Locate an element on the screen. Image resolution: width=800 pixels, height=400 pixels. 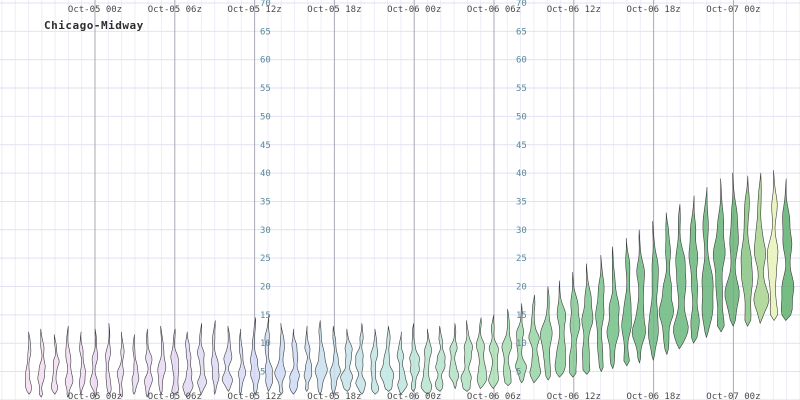
y-tick-label: 65 is located at coordinates (265, 32).